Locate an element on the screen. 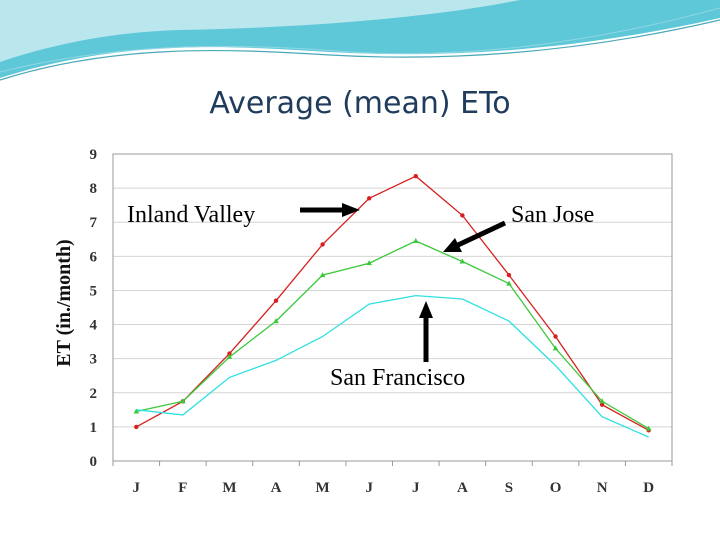 The height and width of the screenshot is (540, 720). arrow-san-jose is located at coordinates (475, 236).